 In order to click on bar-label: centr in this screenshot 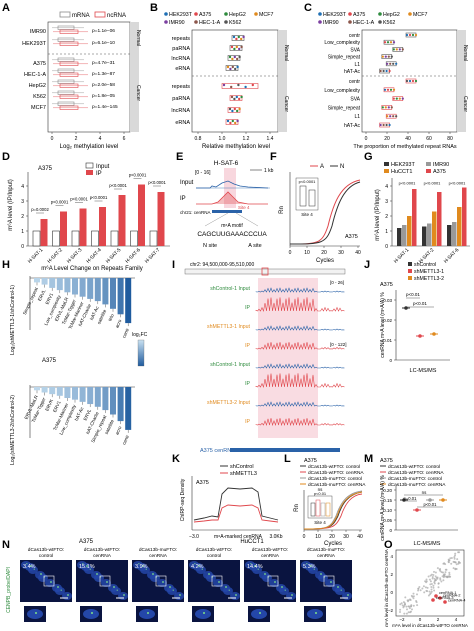, I will do `click(125, 333)`.